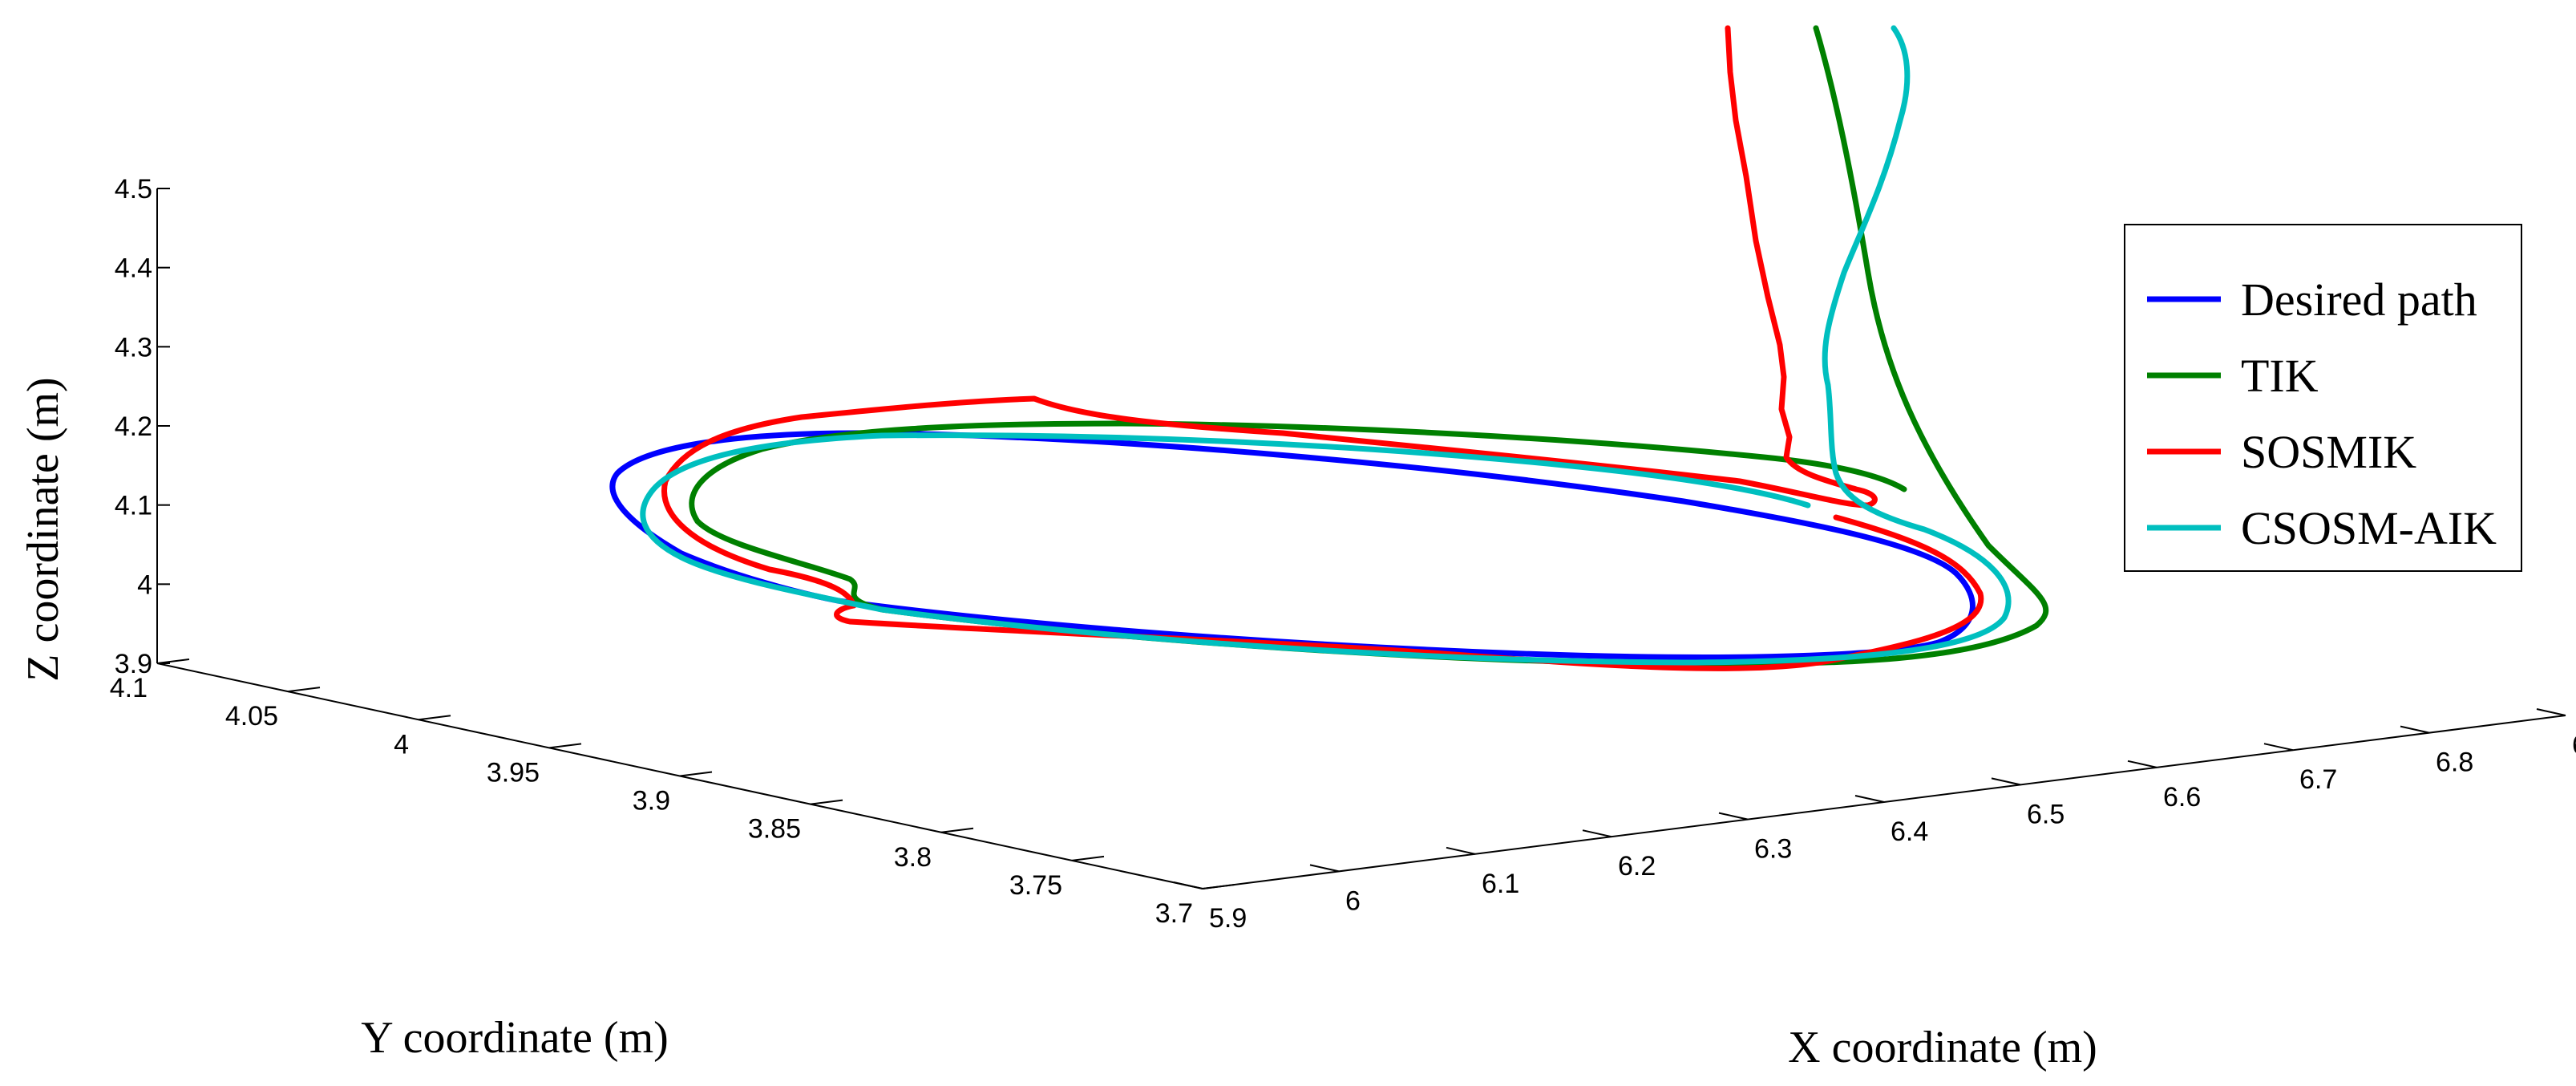 The image size is (2576, 1086). I want to click on z-tick-label: 4, so click(144, 585).